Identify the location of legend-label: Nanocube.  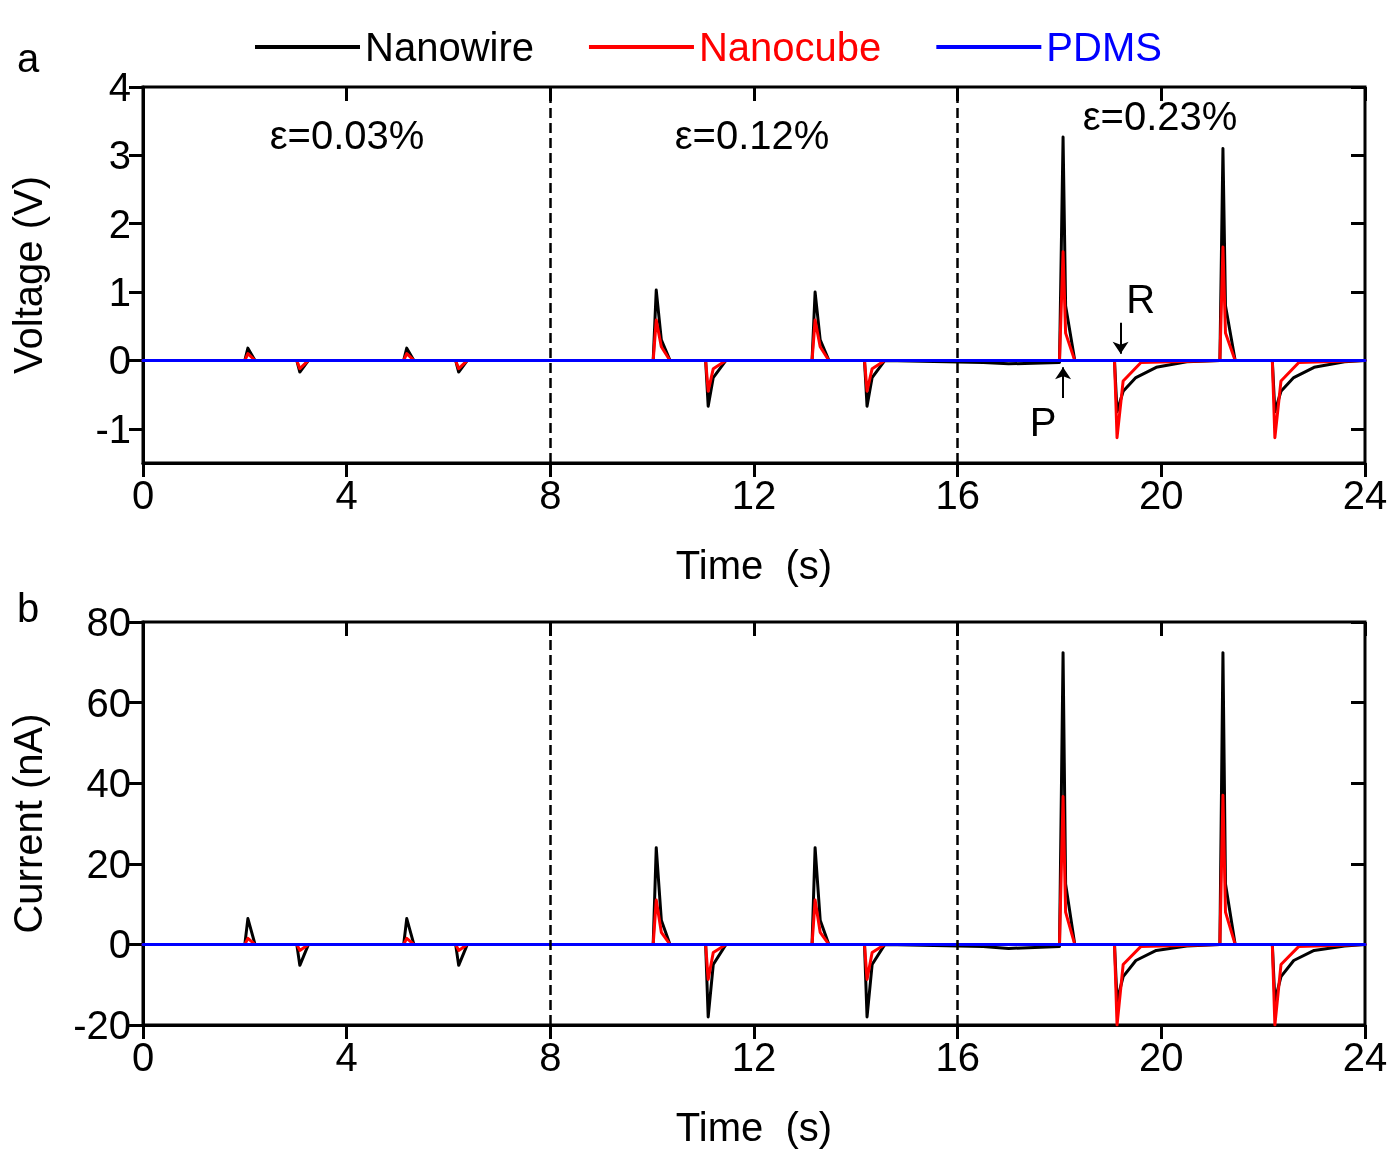
(790, 47).